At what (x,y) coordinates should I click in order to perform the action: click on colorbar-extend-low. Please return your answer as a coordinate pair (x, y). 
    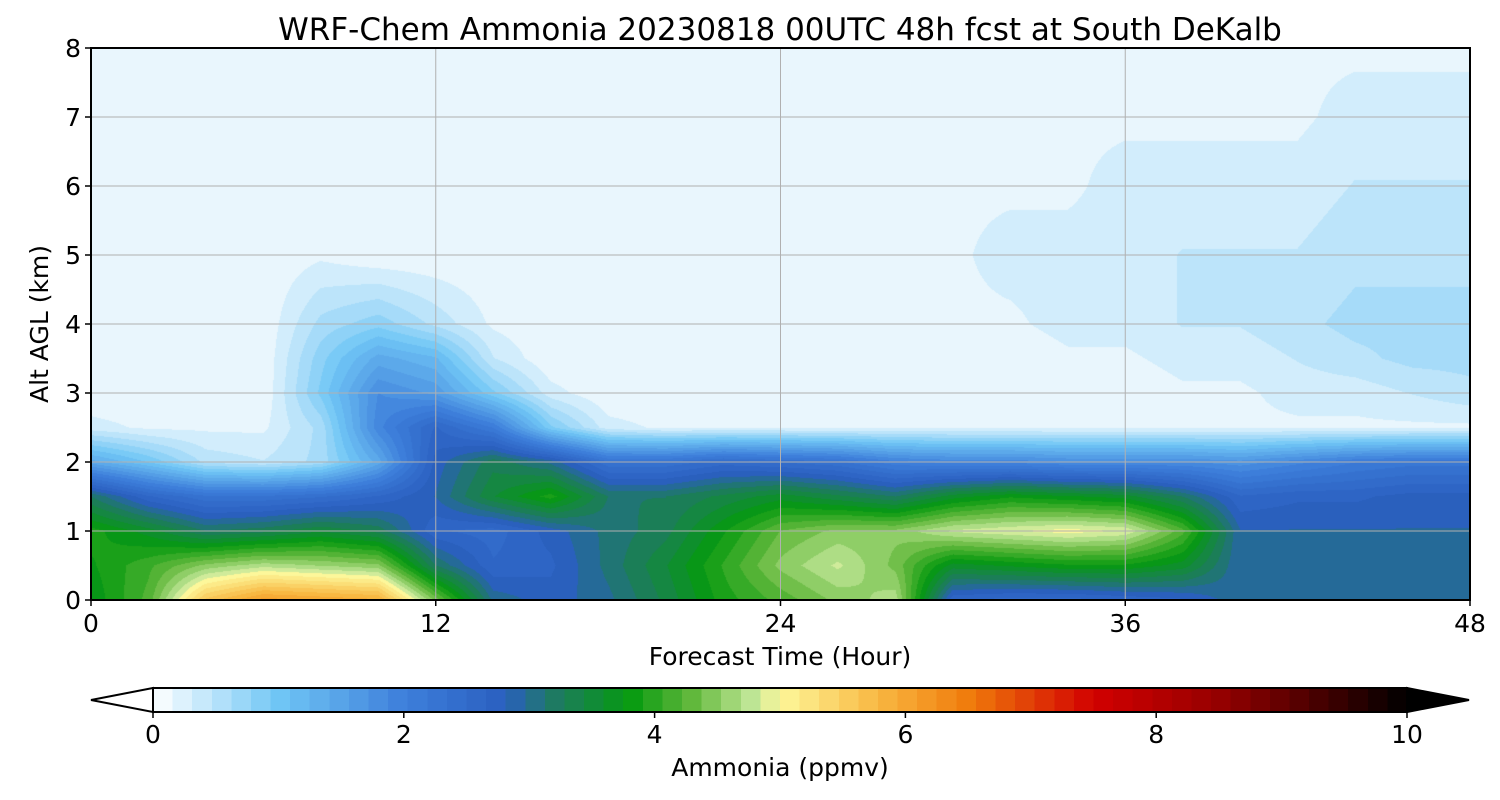
    Looking at the image, I should click on (122, 700).